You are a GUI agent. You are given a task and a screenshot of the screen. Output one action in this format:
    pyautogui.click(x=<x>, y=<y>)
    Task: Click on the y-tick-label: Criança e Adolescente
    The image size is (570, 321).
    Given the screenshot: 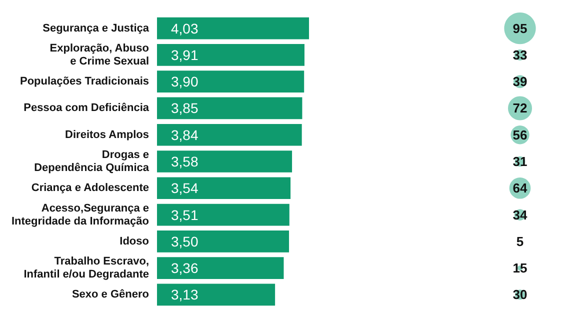 What is the action you would take?
    pyautogui.click(x=90, y=188)
    